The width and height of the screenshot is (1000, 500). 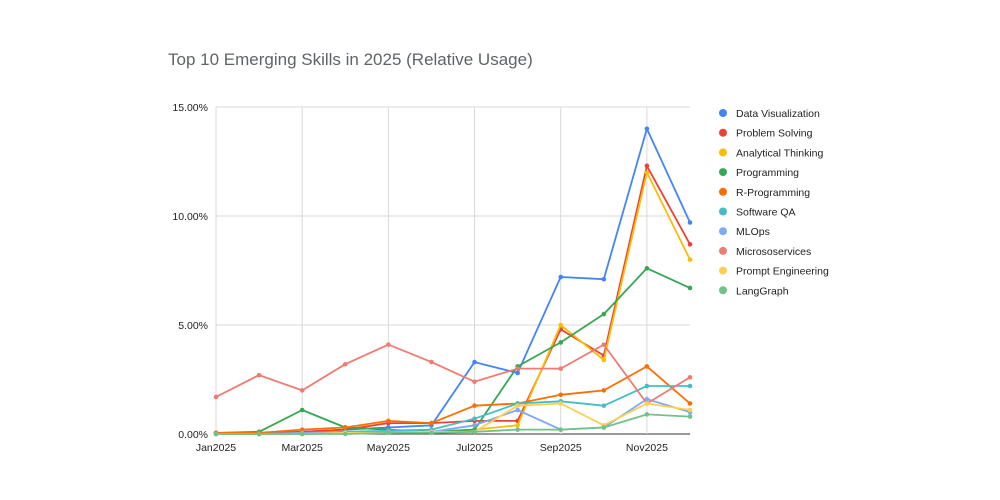 What do you see at coordinates (723, 152) in the screenshot?
I see `legend-swatch-analytical-thinking` at bounding box center [723, 152].